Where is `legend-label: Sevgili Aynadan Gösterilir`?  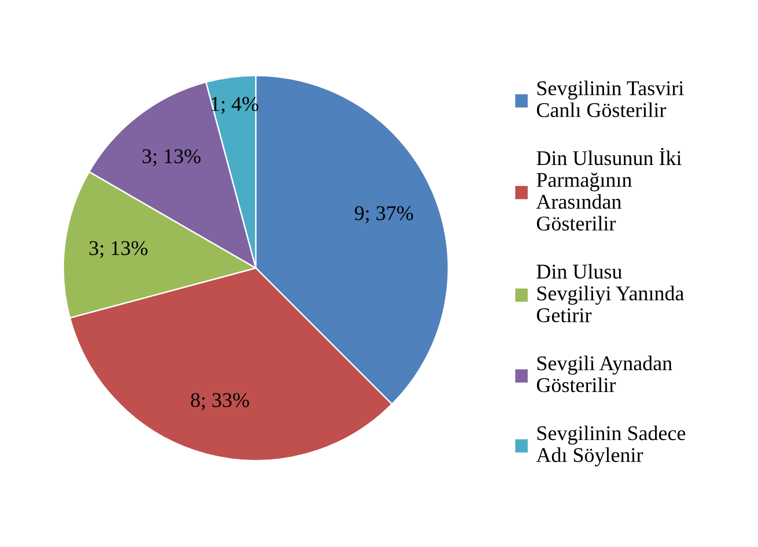
legend-label: Sevgili Aynadan Gösterilir is located at coordinates (604, 374).